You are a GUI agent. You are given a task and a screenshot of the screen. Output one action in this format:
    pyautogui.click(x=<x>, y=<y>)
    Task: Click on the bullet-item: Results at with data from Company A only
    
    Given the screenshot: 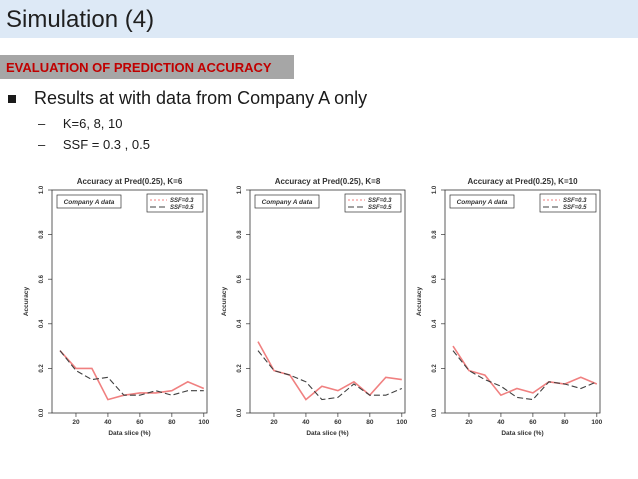 What is the action you would take?
    pyautogui.click(x=187, y=98)
    